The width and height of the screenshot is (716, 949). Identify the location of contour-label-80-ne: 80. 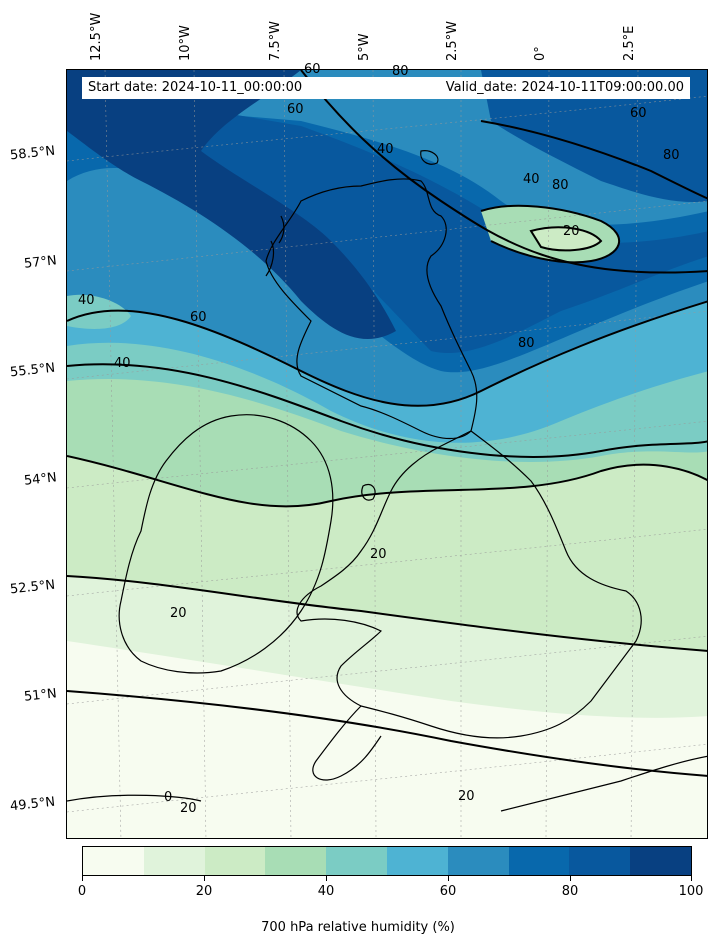
(671, 155).